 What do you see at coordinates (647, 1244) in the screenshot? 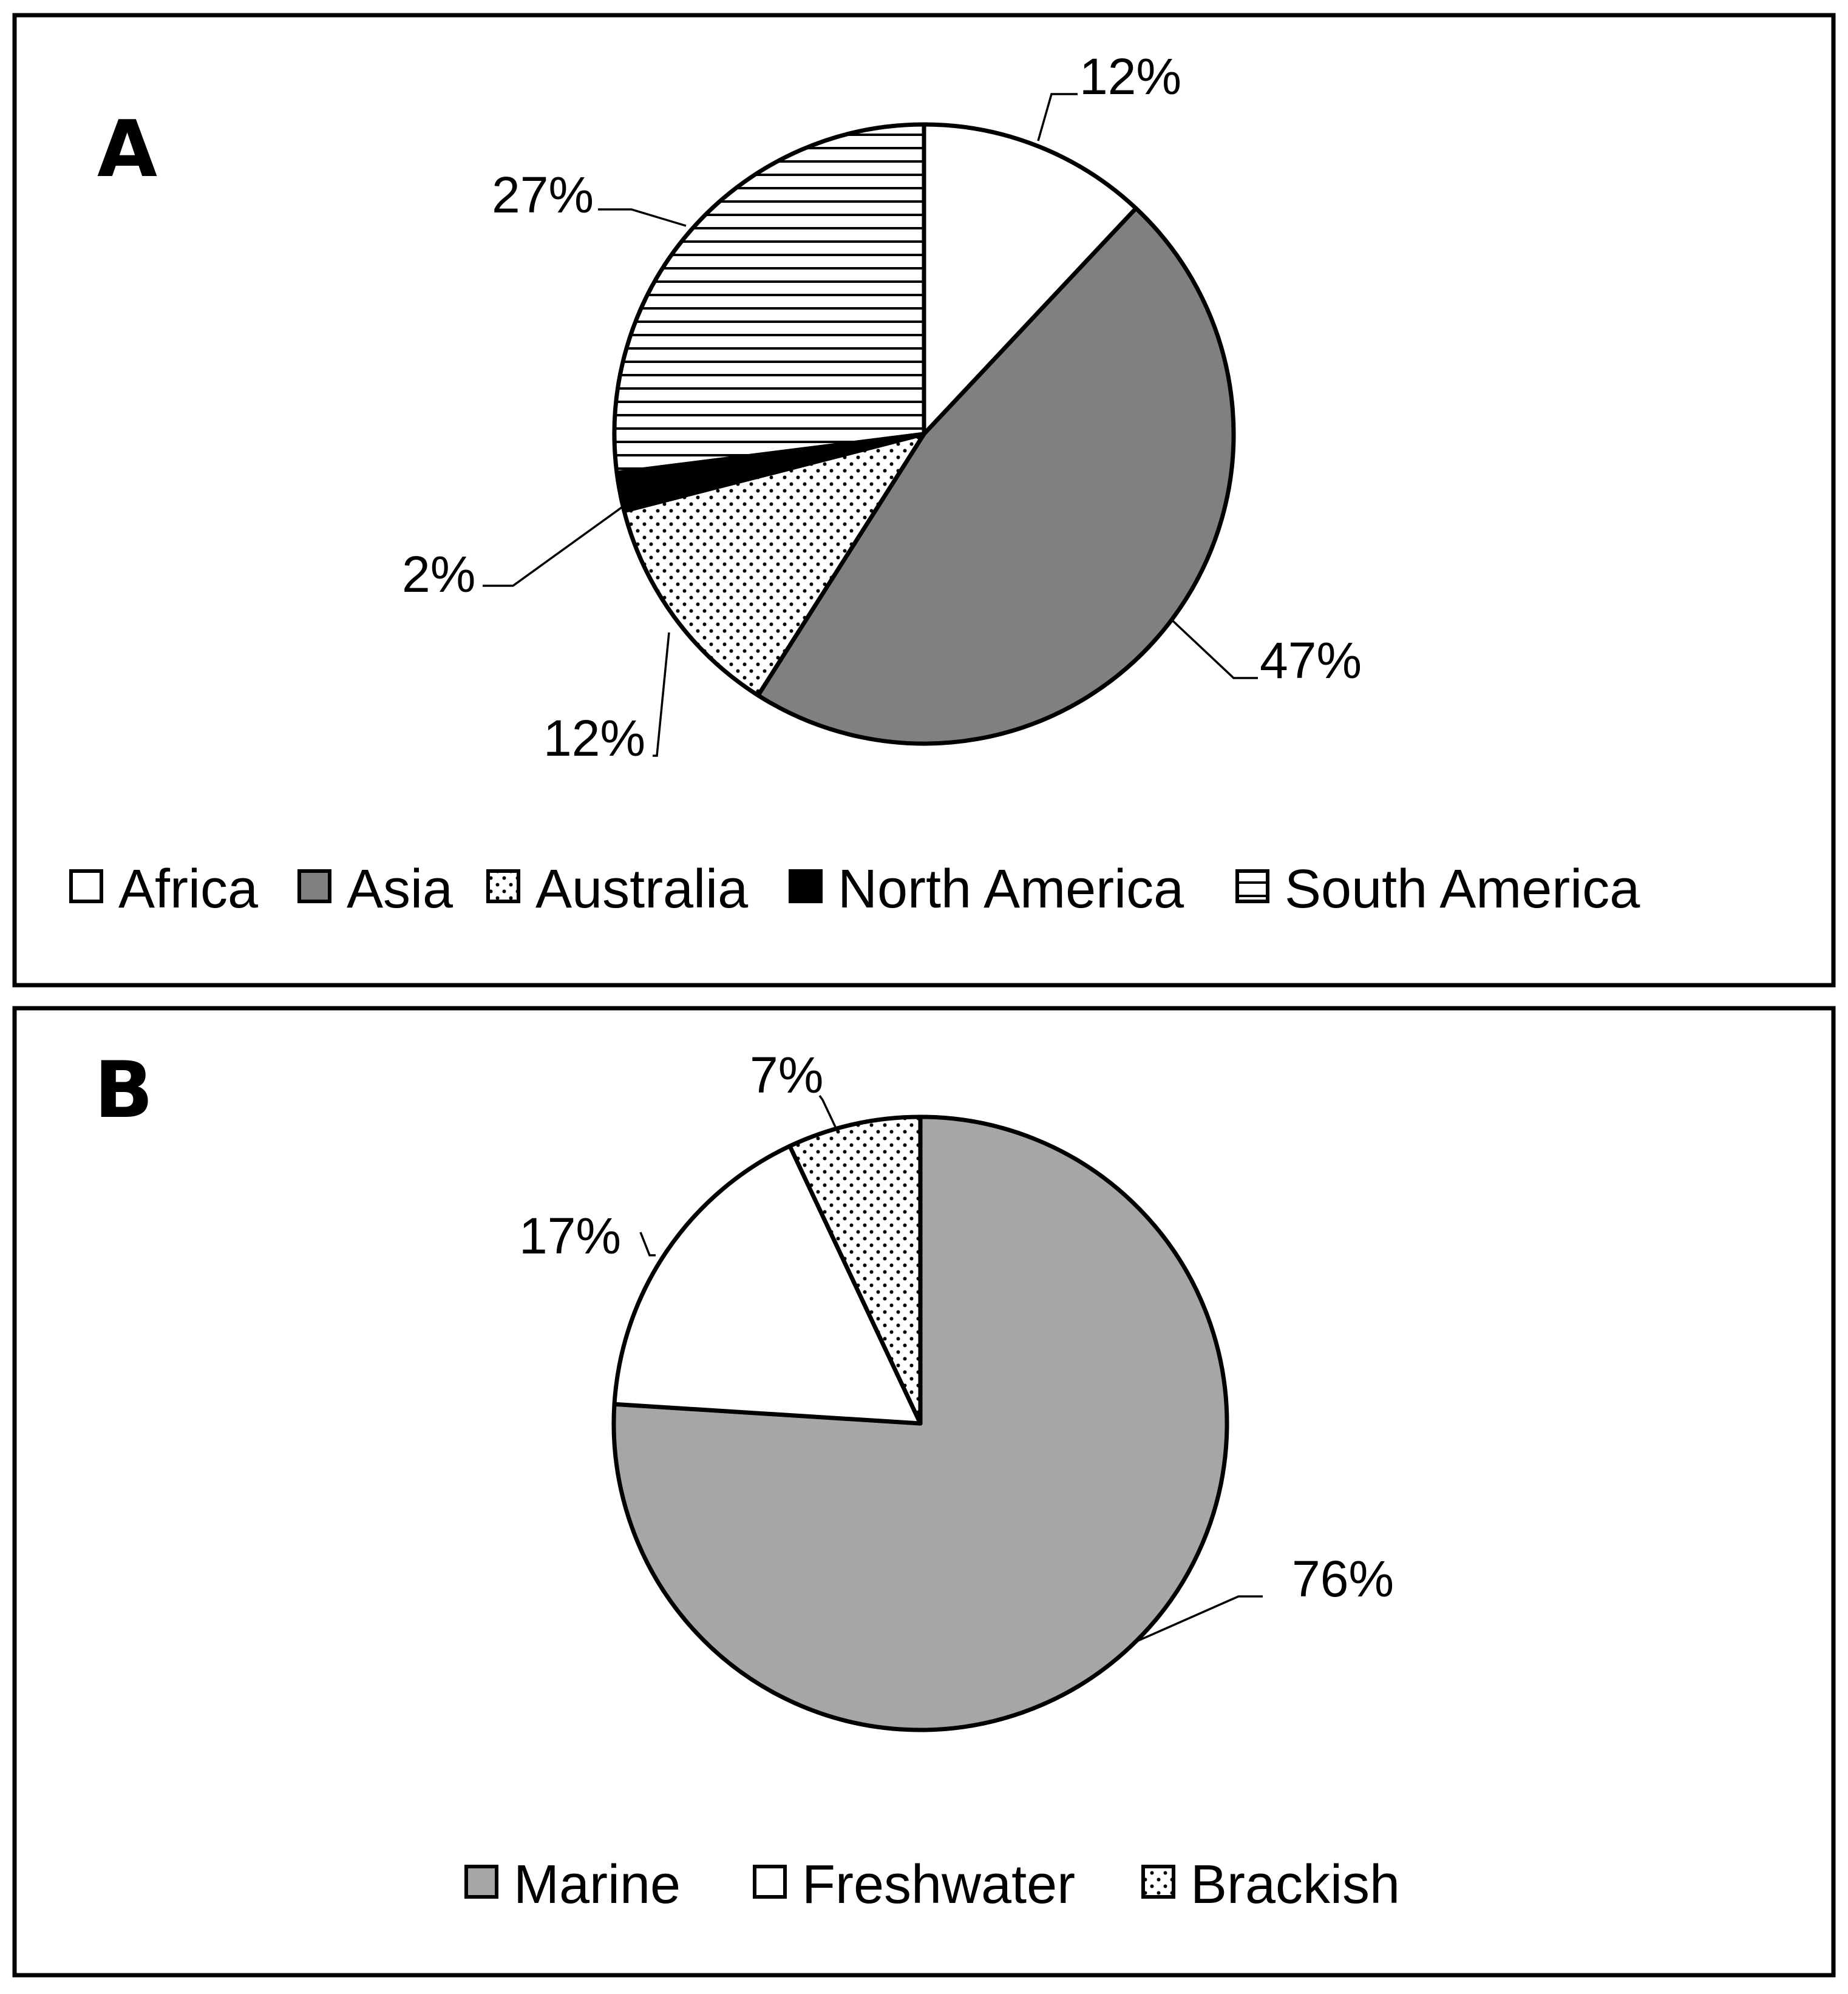
I see `leader-line-freshwater` at bounding box center [647, 1244].